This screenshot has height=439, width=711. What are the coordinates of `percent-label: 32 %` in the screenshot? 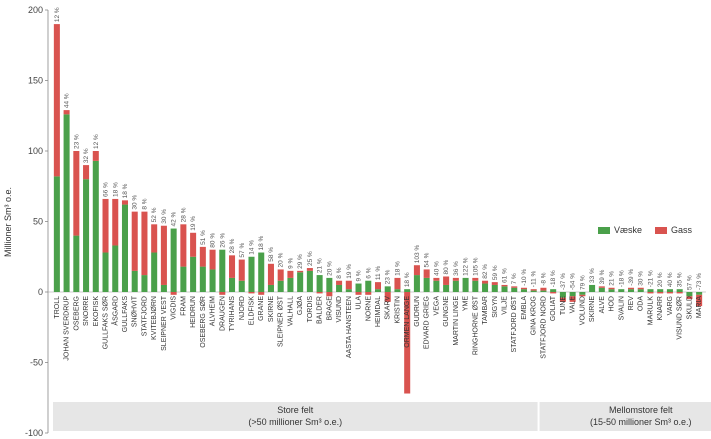 It's located at (86, 155).